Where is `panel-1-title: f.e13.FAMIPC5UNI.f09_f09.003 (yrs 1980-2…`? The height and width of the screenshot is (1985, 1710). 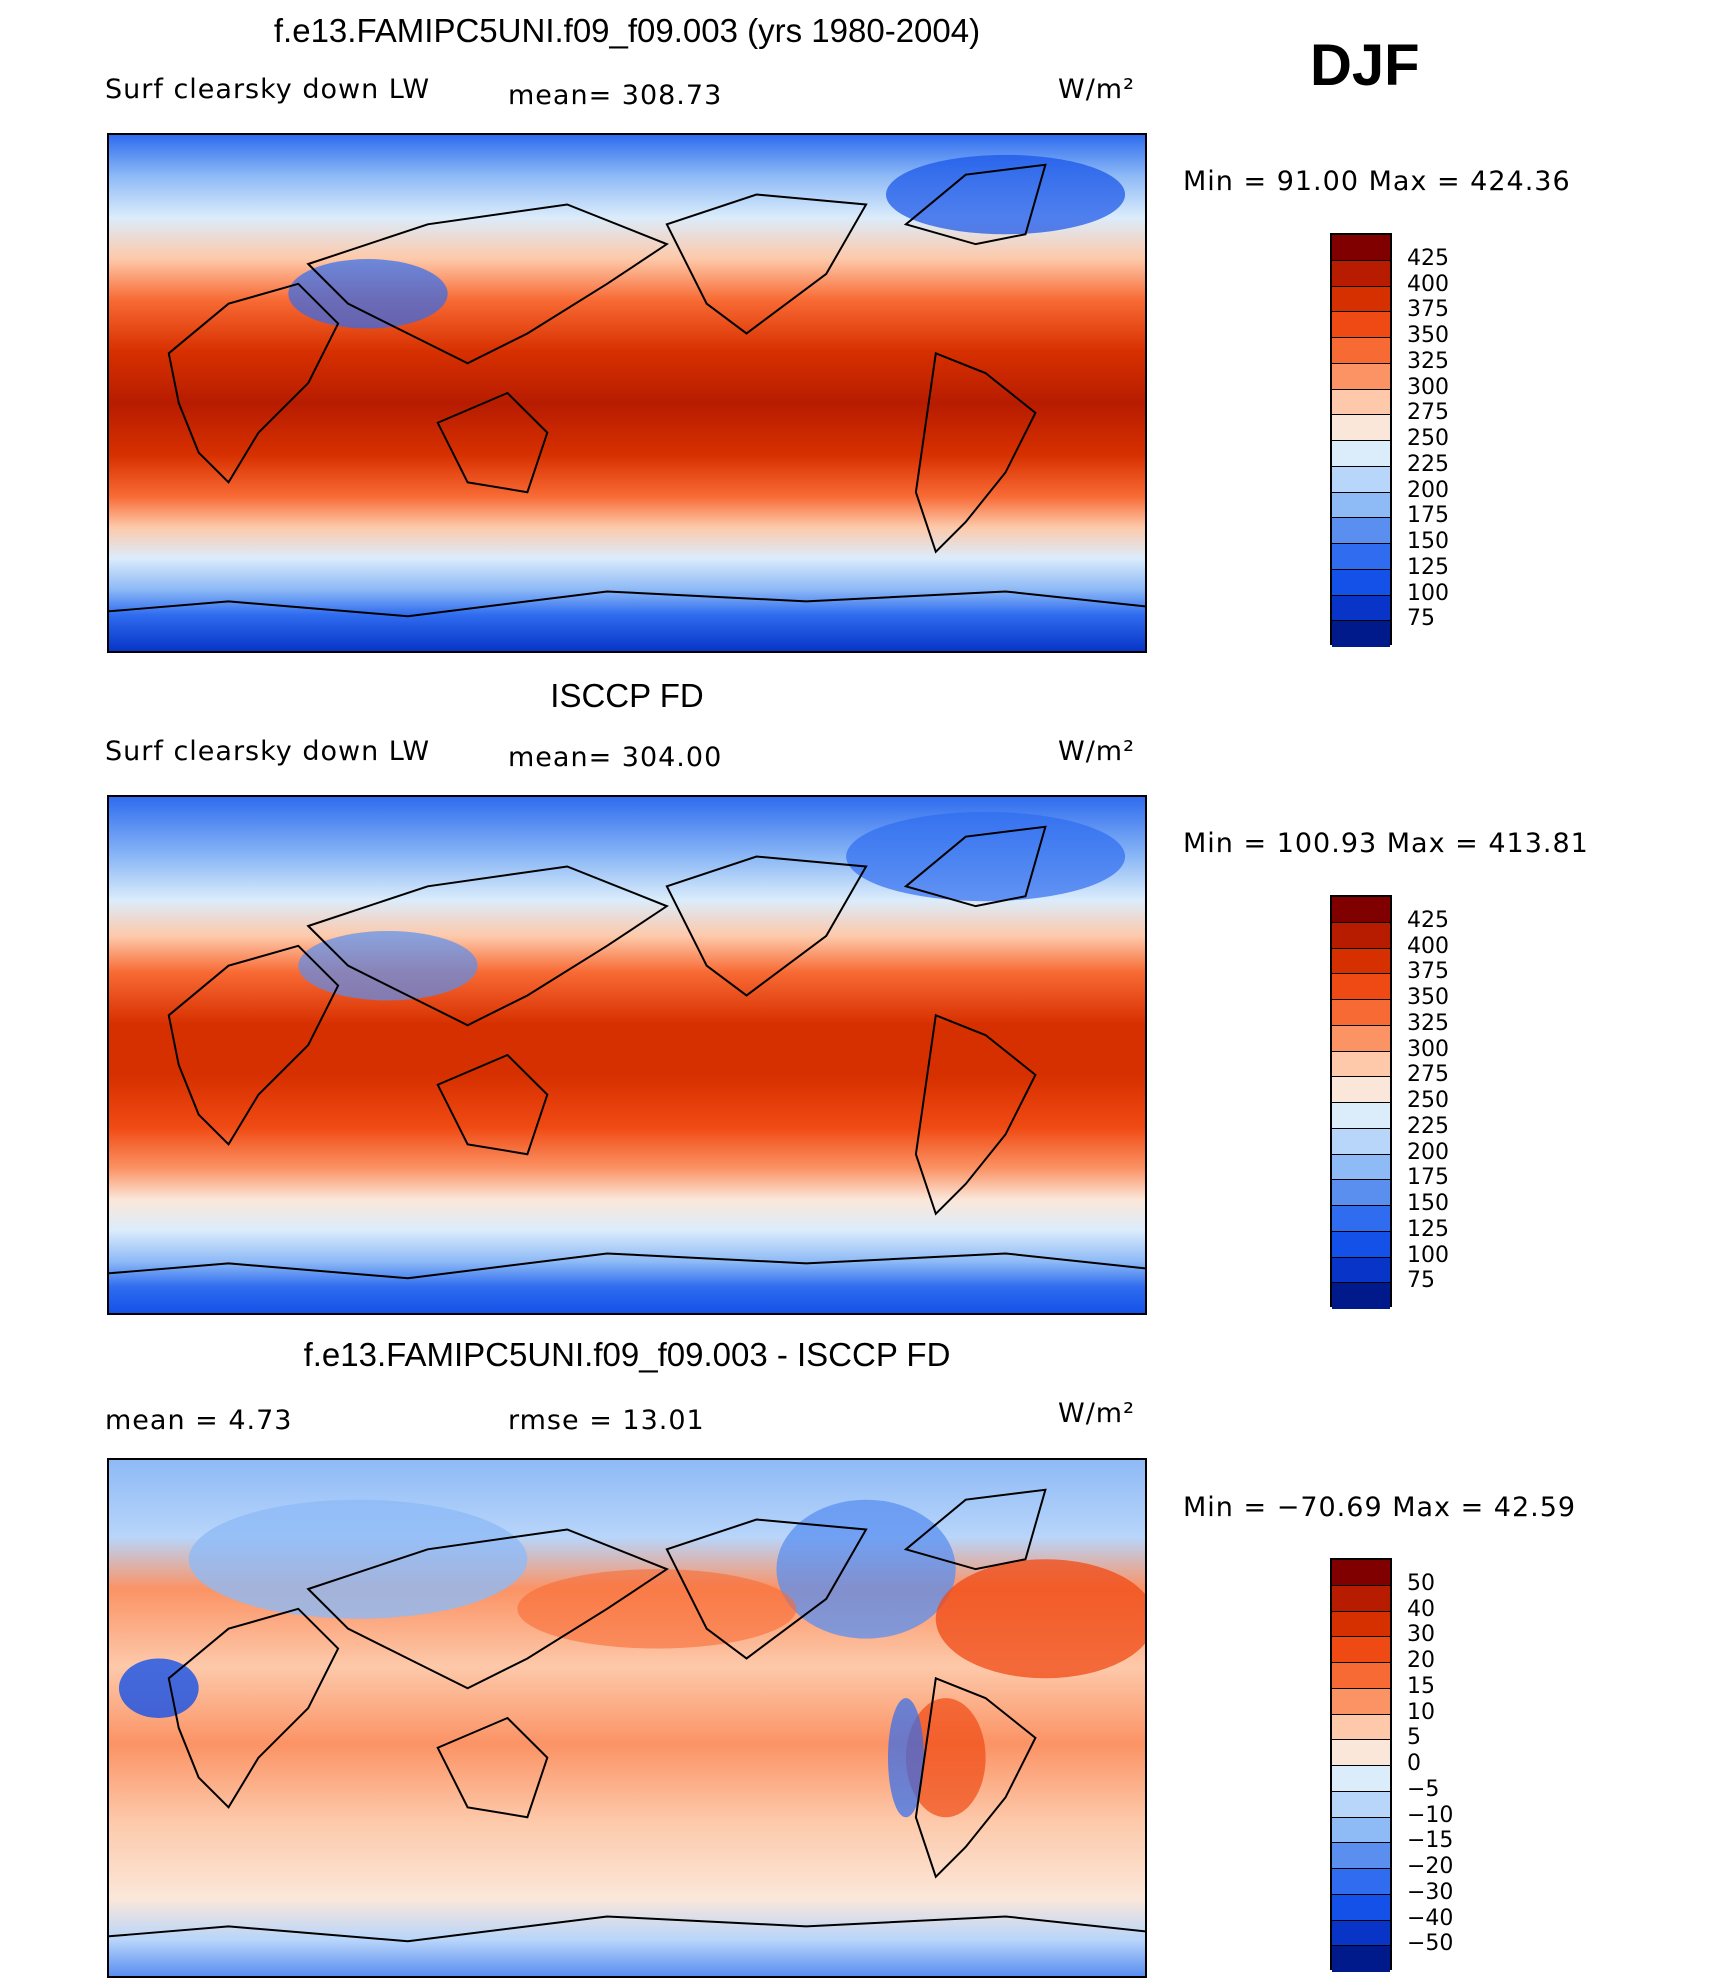 panel-1-title: f.e13.FAMIPC5UNI.f09_f09.003 (yrs 1980-2… is located at coordinates (627, 30).